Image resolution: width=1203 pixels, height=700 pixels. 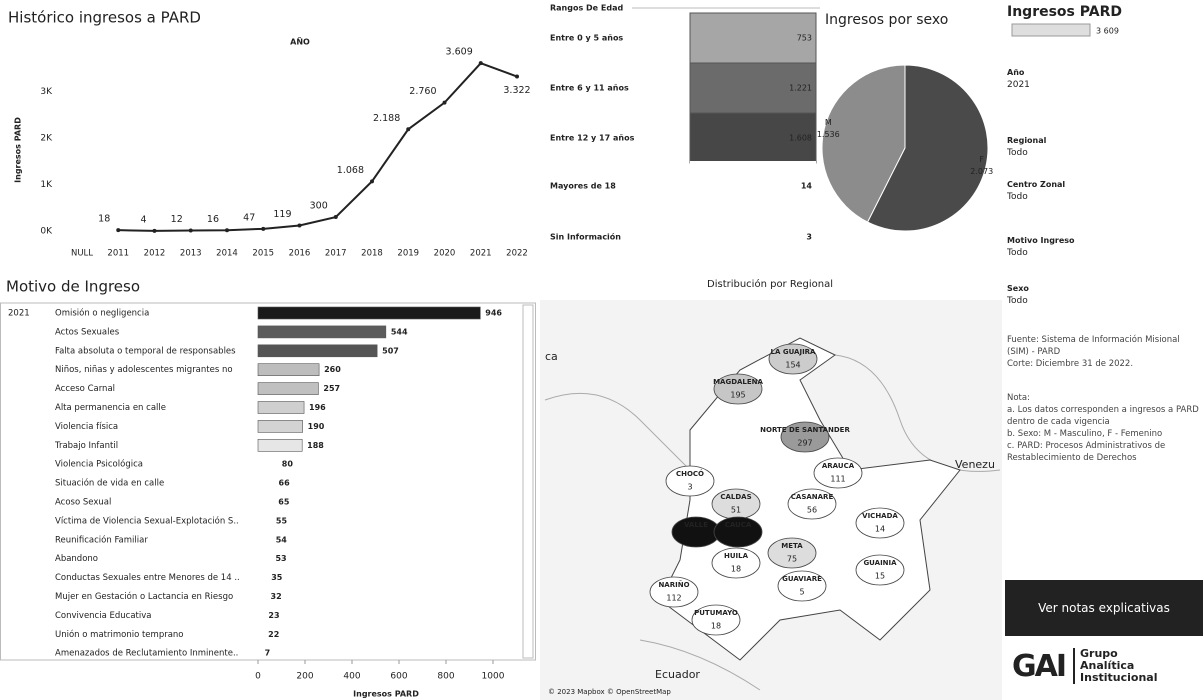 I want to click on map-place: Ecuador, so click(x=677, y=674).